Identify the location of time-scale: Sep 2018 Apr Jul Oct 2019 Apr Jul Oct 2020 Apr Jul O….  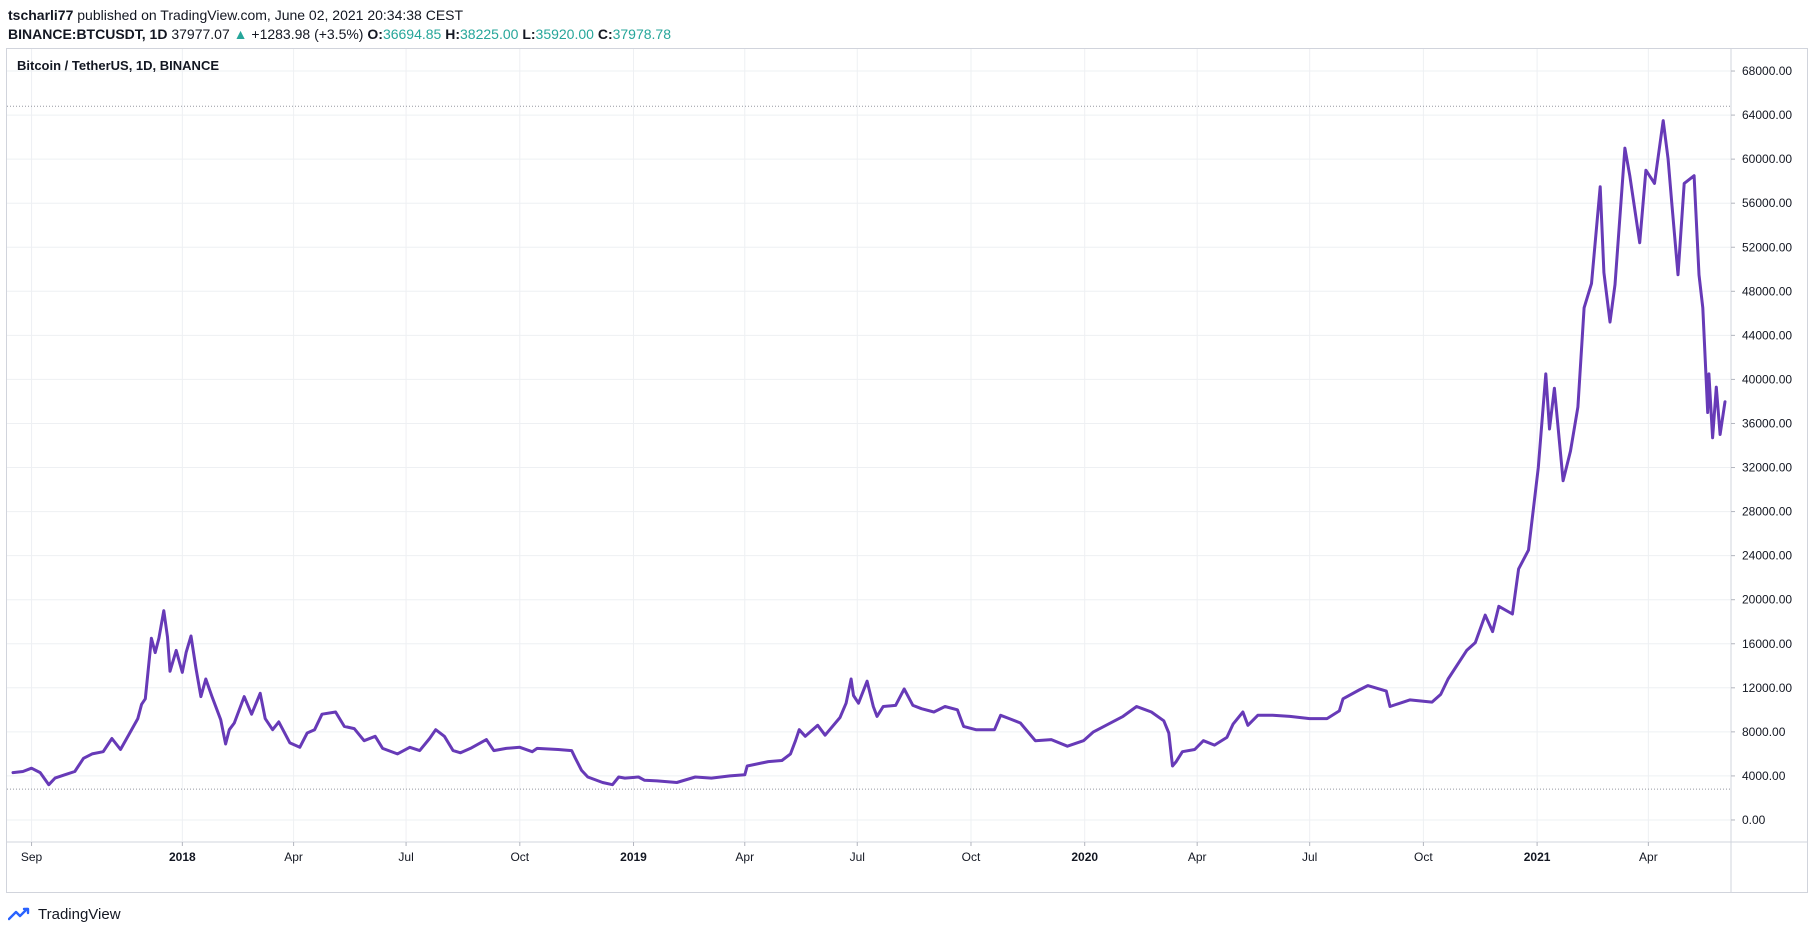
(839, 853).